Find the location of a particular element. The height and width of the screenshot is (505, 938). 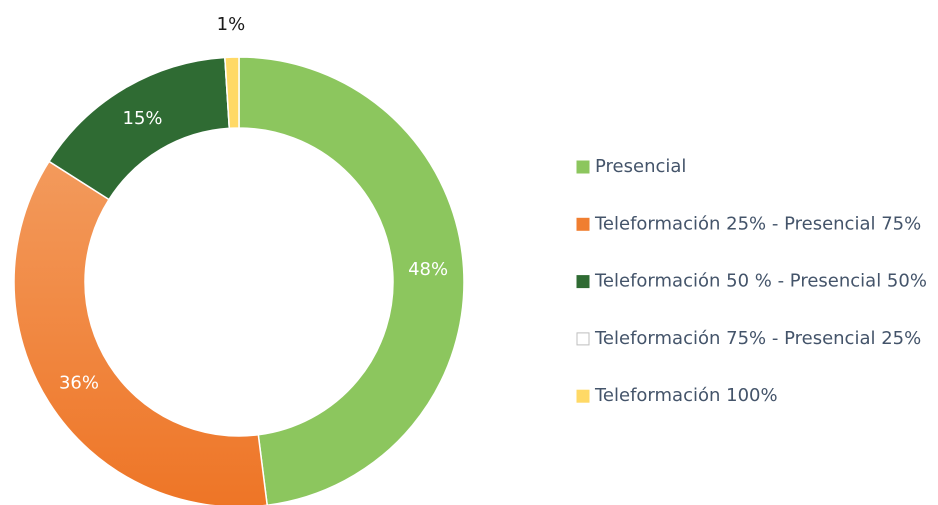

slice-label: 48% is located at coordinates (428, 269).